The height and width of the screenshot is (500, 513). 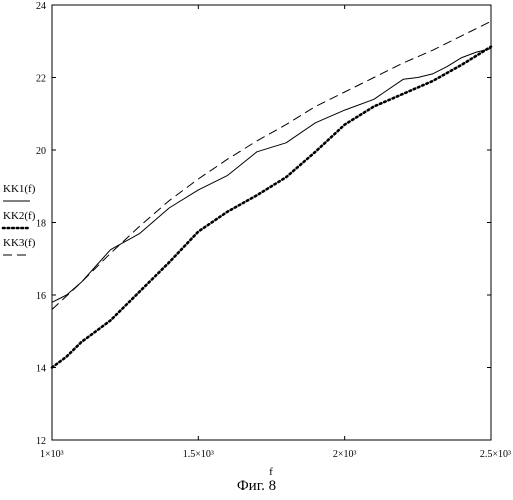 What do you see at coordinates (198, 454) in the screenshot?
I see `x-tick-label: 1.5×10³` at bounding box center [198, 454].